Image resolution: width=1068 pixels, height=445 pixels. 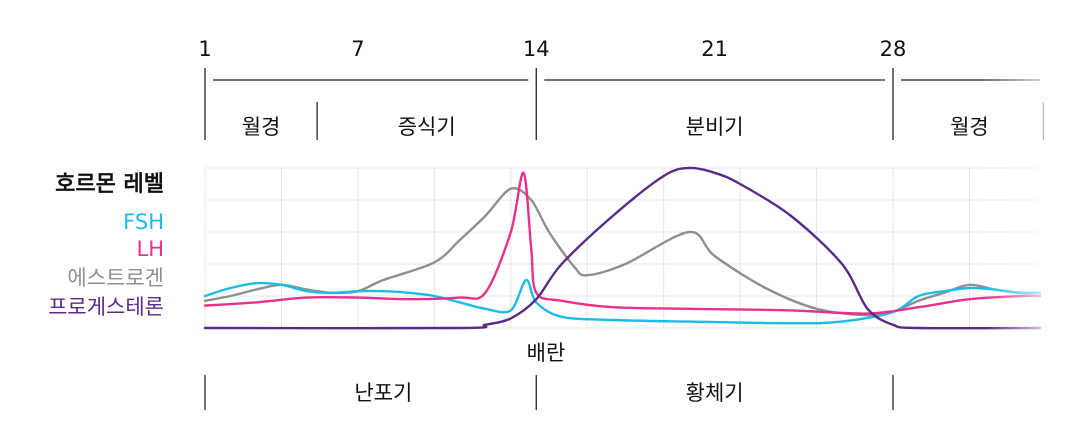 What do you see at coordinates (893, 49) in the screenshot?
I see `day-tick-label: 28` at bounding box center [893, 49].